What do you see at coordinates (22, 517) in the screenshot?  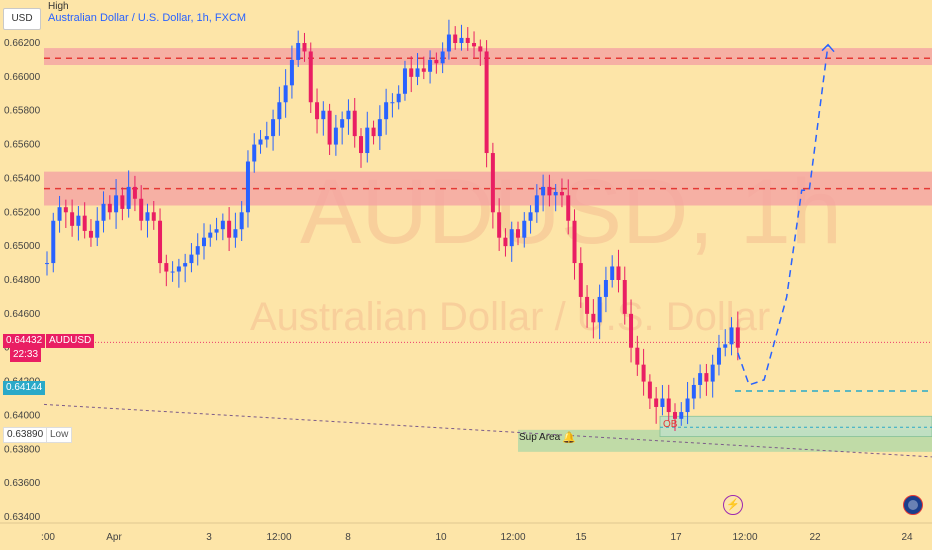 I see `y-tick-label: 0.63400` at bounding box center [22, 517].